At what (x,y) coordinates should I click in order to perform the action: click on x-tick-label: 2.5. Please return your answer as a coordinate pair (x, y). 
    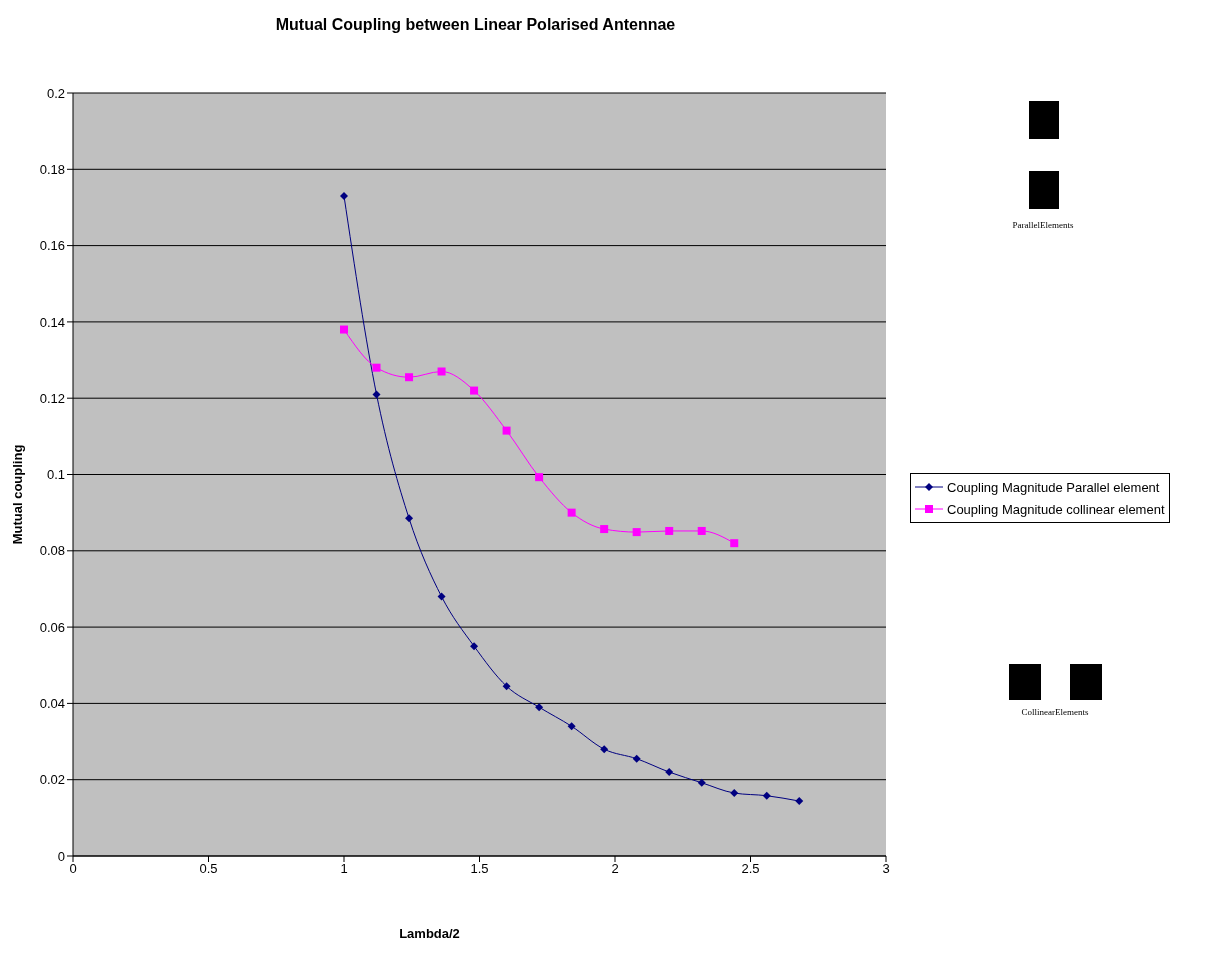
    Looking at the image, I should click on (750, 869).